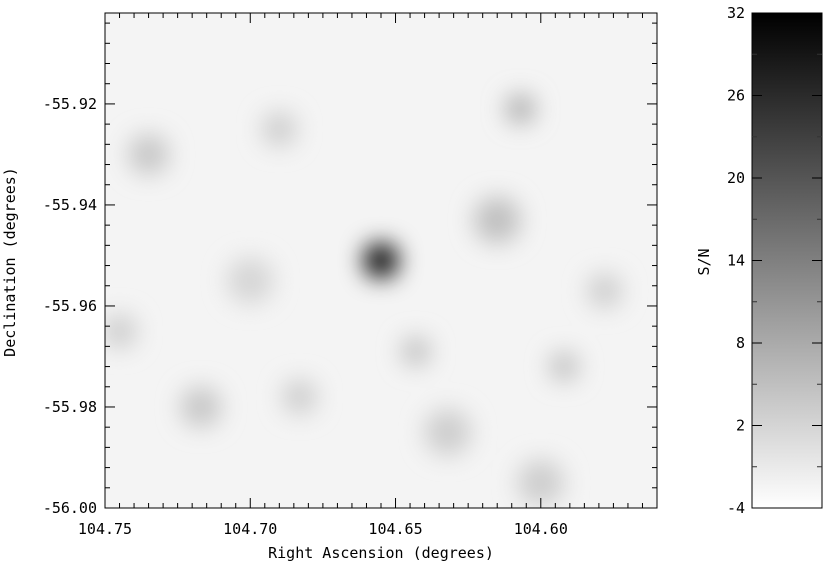 Image resolution: width=830 pixels, height=567 pixels. Describe the element at coordinates (736, 96) in the screenshot. I see `colorbar-tick-label: 26` at that location.